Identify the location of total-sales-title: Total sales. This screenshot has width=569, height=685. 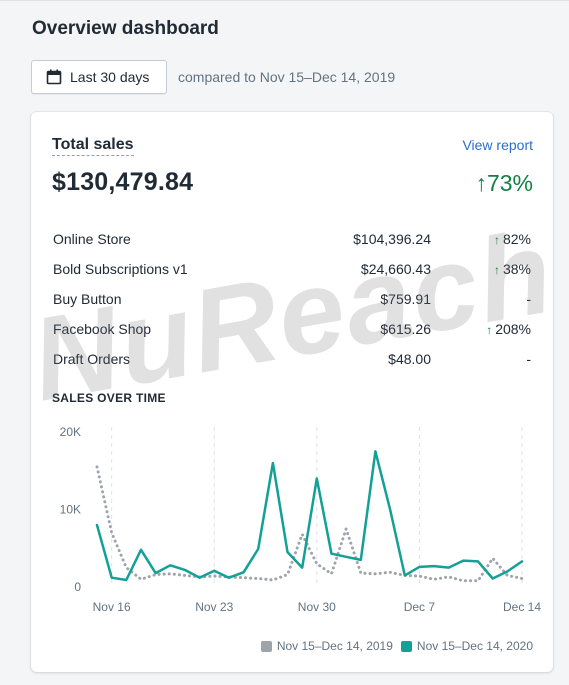
(93, 146).